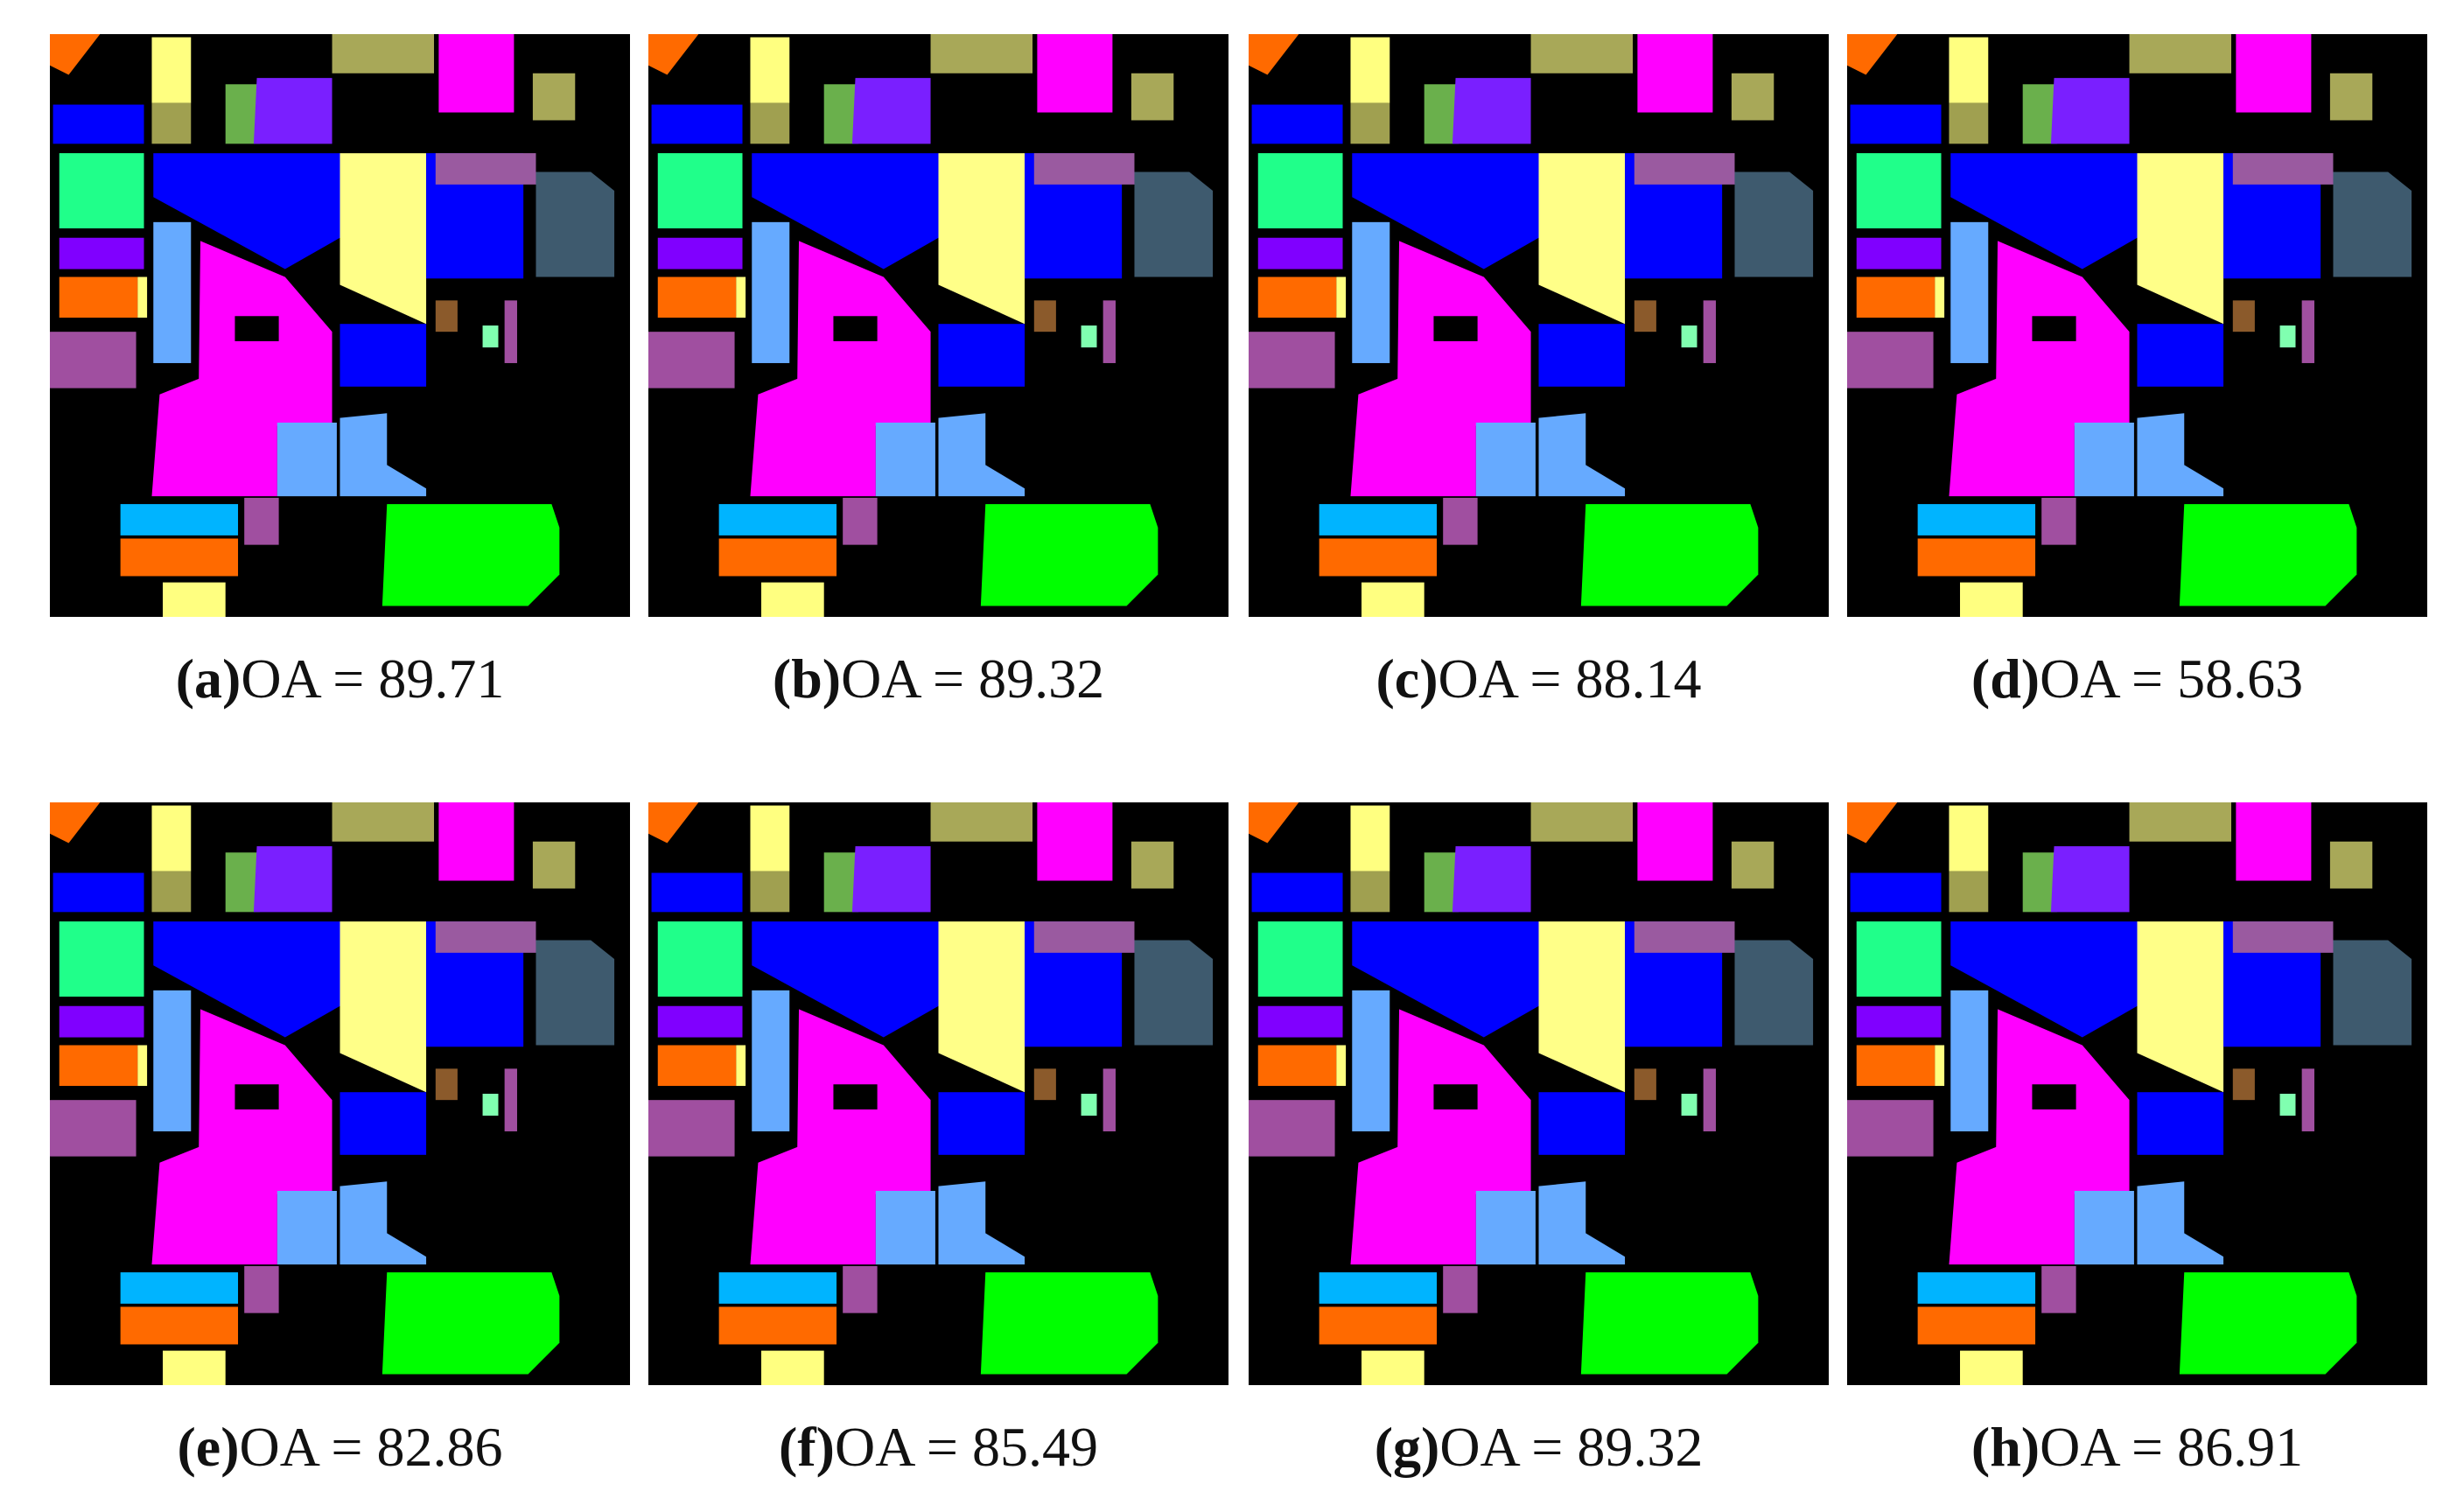  What do you see at coordinates (966, 1447) in the screenshot?
I see `caption-text: OA = 85.49` at bounding box center [966, 1447].